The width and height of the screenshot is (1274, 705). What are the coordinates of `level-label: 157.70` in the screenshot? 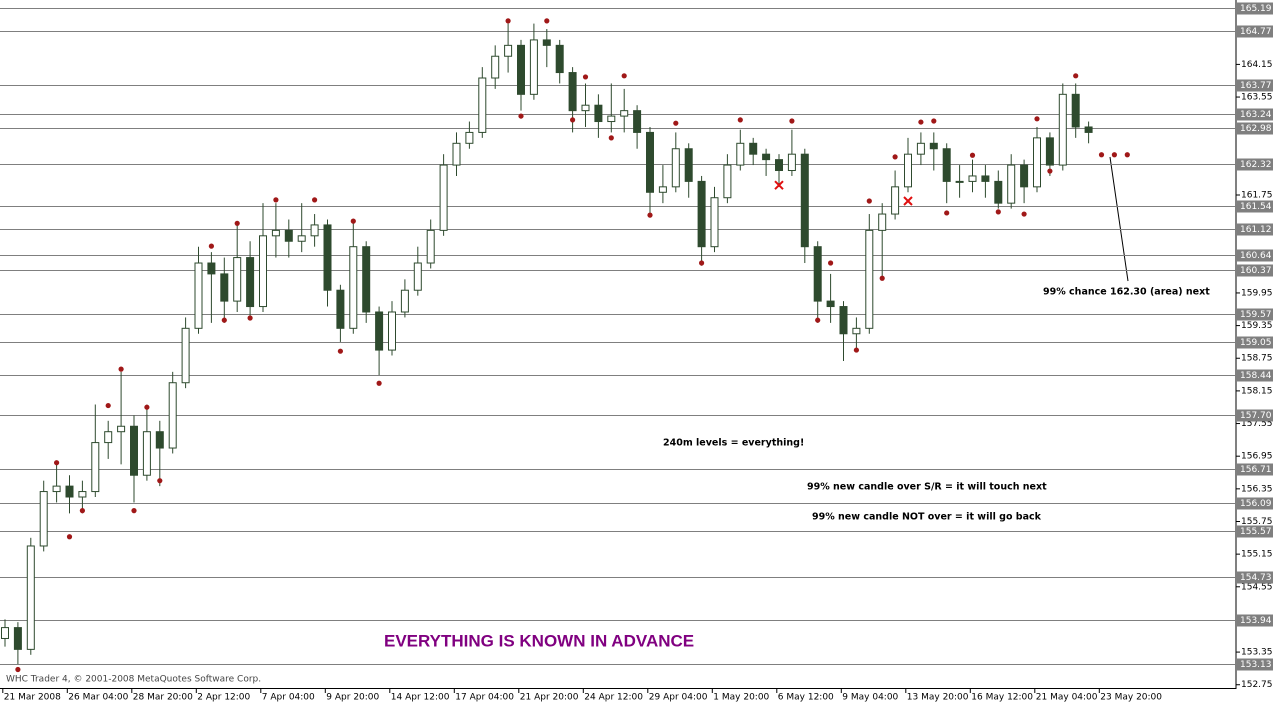 It's located at (1256, 416).